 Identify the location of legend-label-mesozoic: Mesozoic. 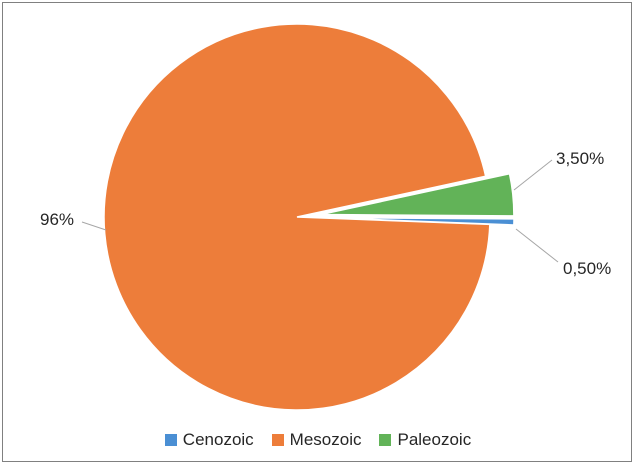
(325, 439).